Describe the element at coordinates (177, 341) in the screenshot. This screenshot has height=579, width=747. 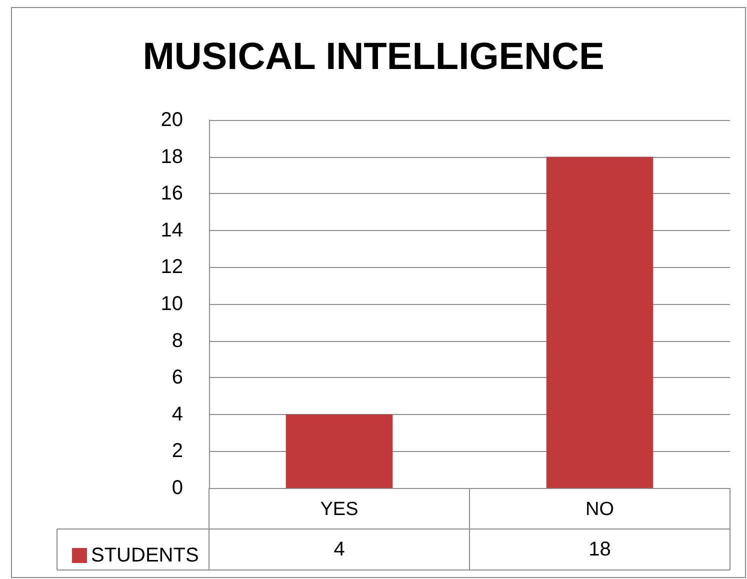
I see `y-tick-label: 8` at that location.